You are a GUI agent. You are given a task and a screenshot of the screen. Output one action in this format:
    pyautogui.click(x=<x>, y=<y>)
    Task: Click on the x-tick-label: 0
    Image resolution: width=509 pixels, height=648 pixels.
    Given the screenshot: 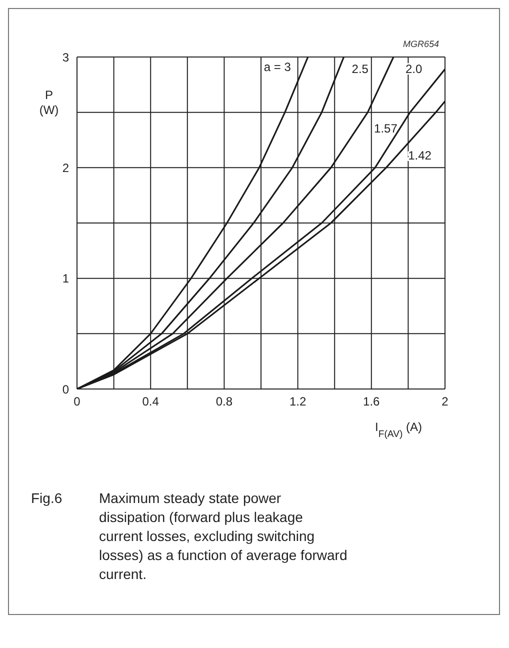 What is the action you would take?
    pyautogui.click(x=77, y=401)
    